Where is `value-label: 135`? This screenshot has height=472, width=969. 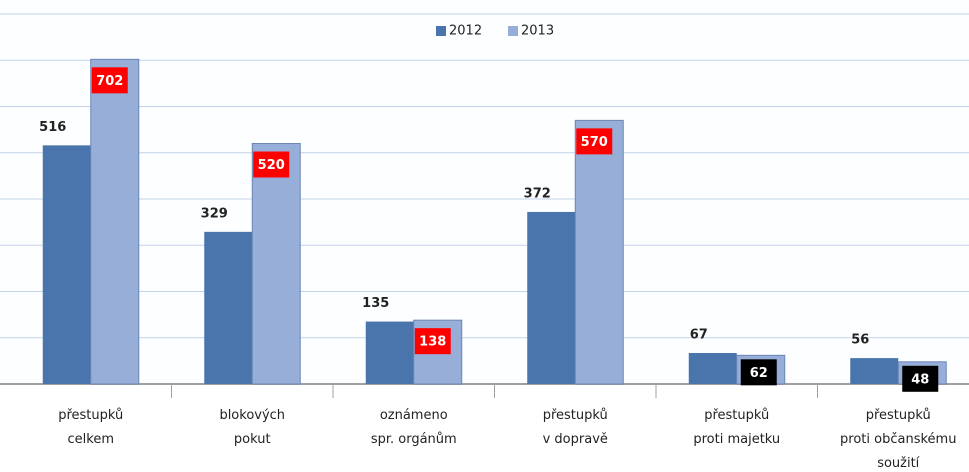 value-label: 135 is located at coordinates (375, 303).